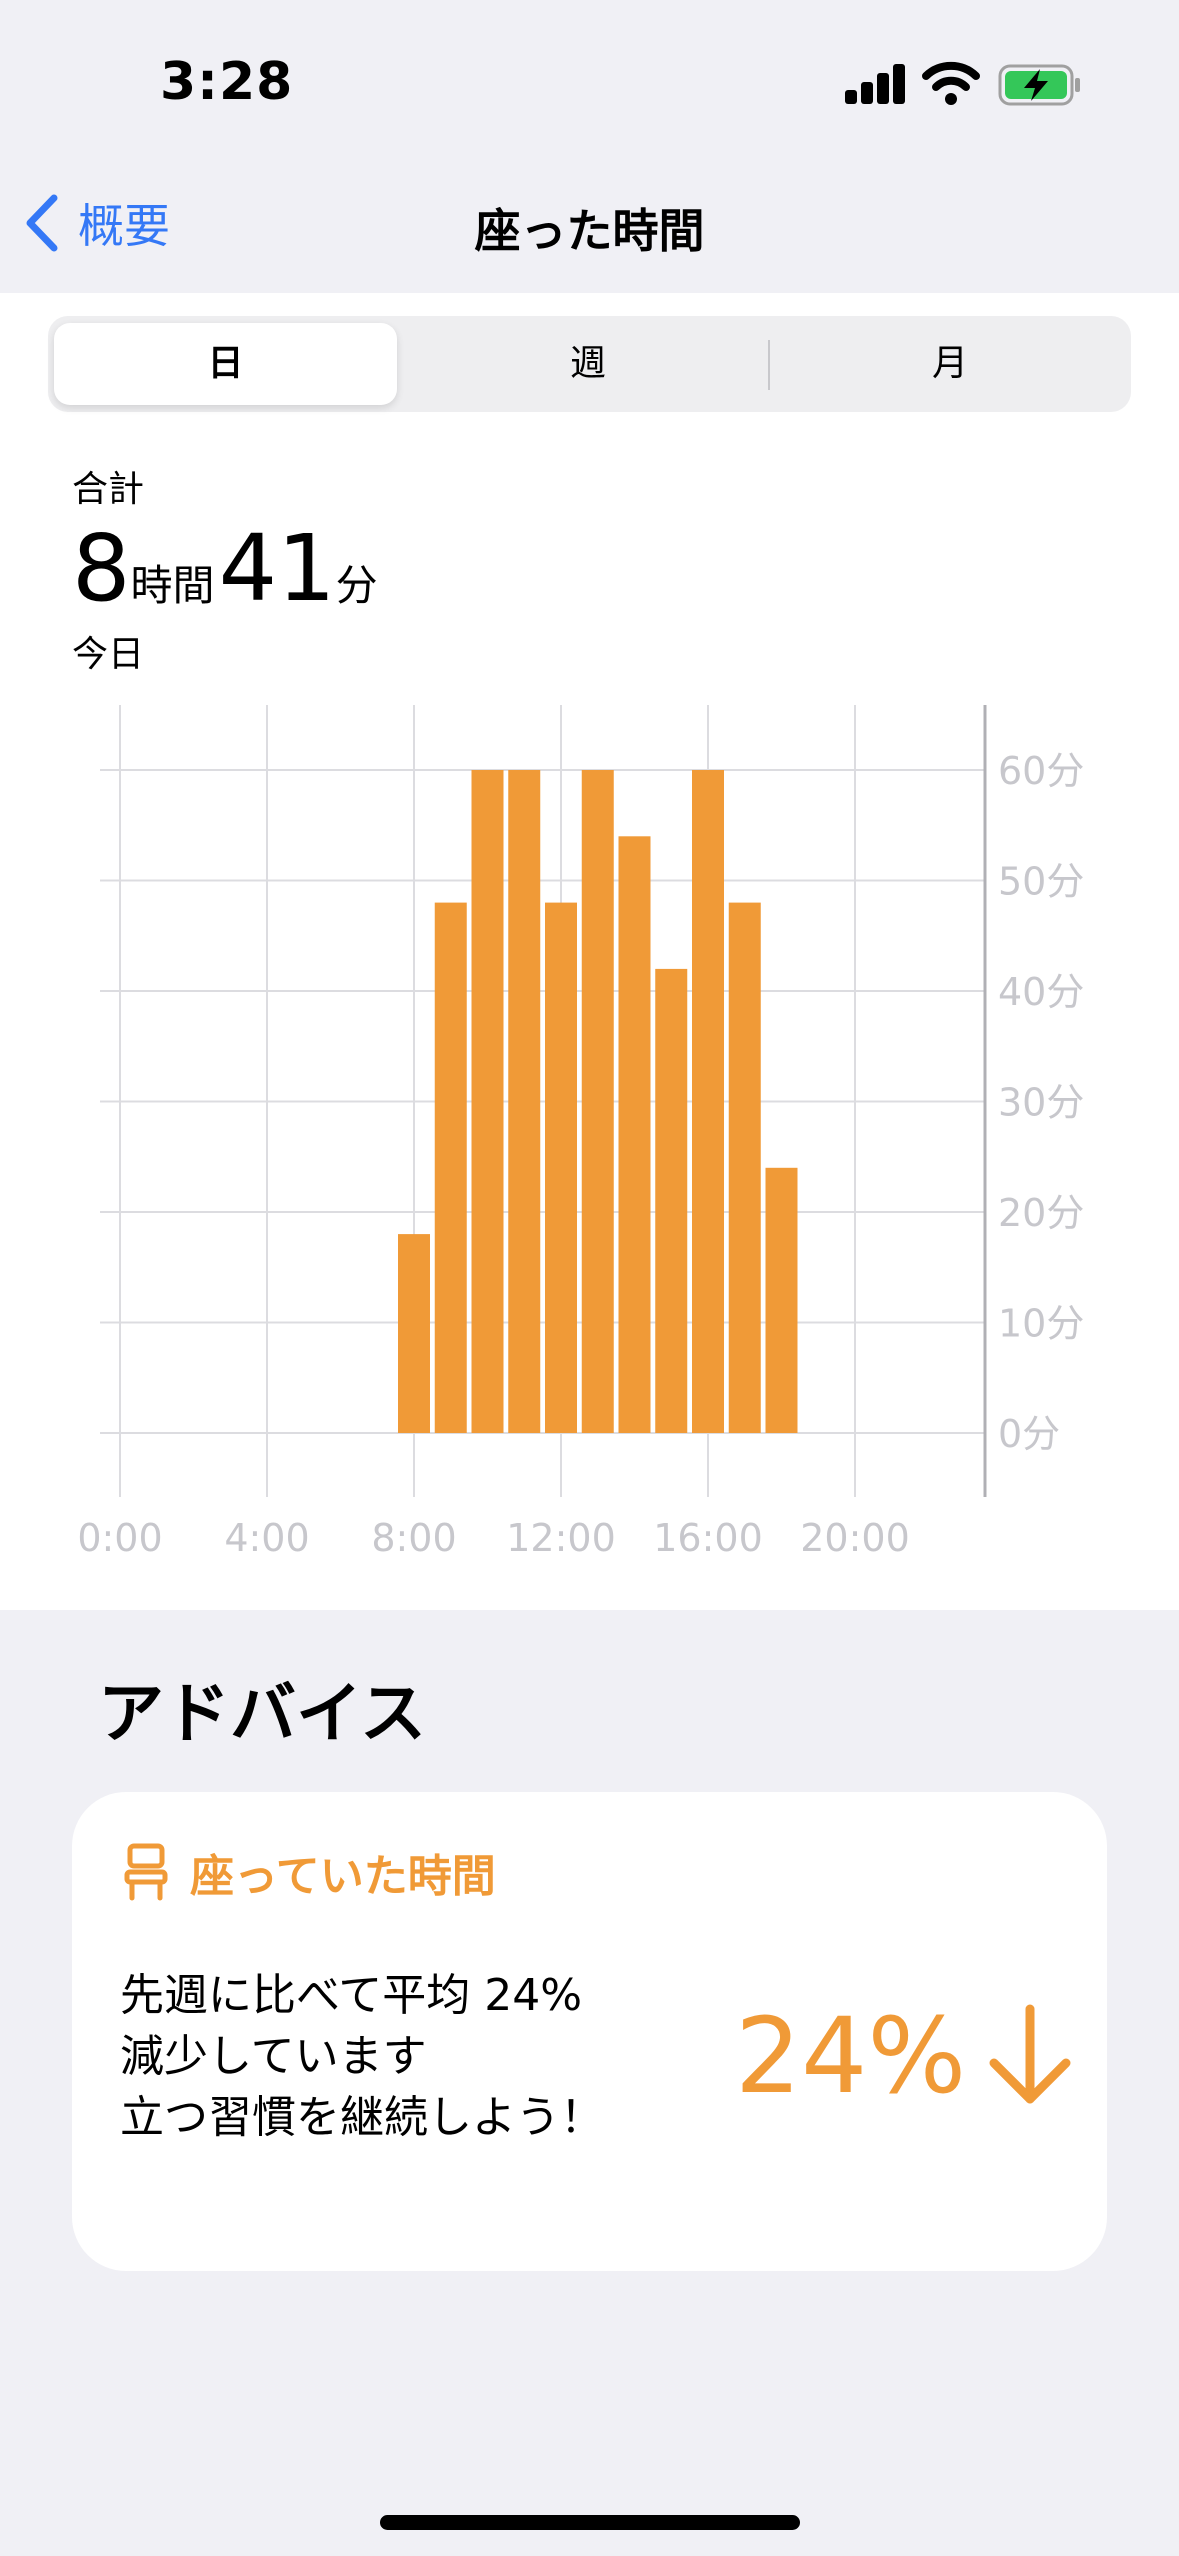  I want to click on back-button: 概要, so click(97, 223).